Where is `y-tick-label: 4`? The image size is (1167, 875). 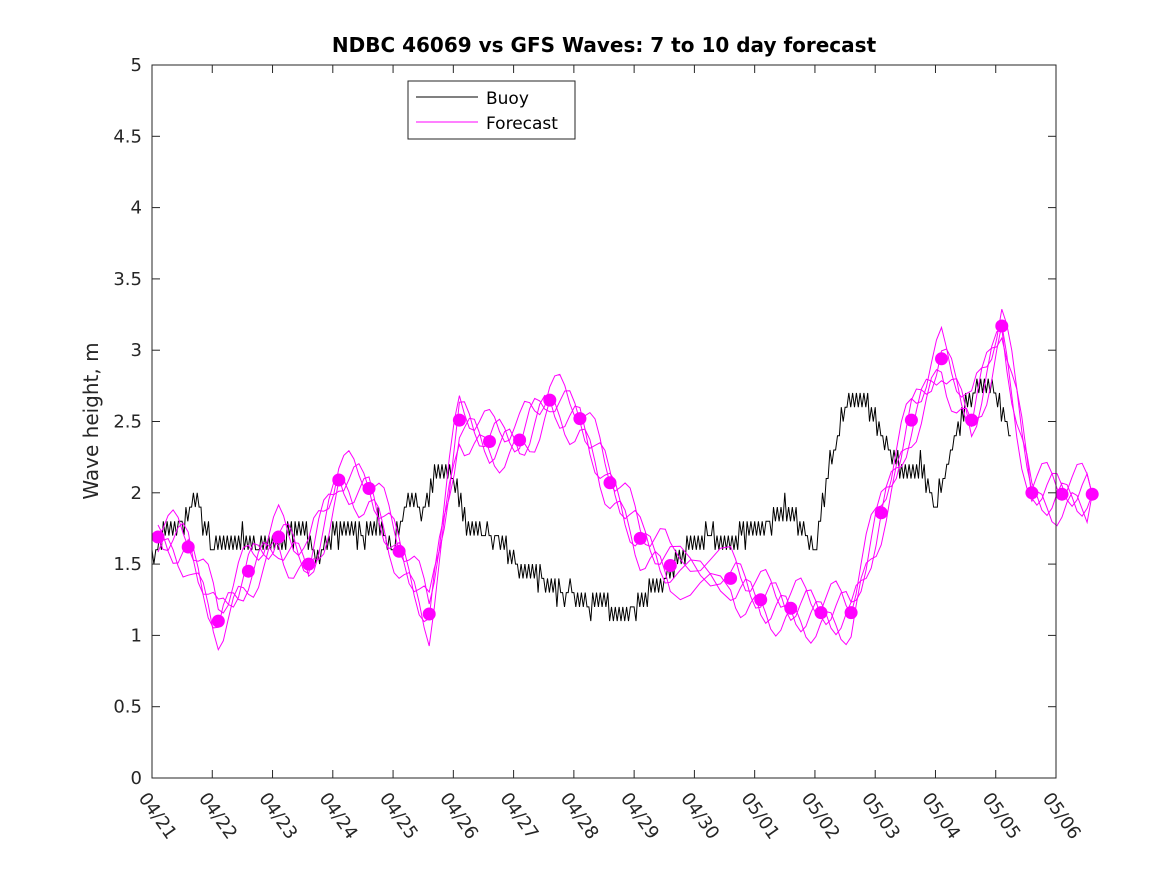
y-tick-label: 4 is located at coordinates (136, 208).